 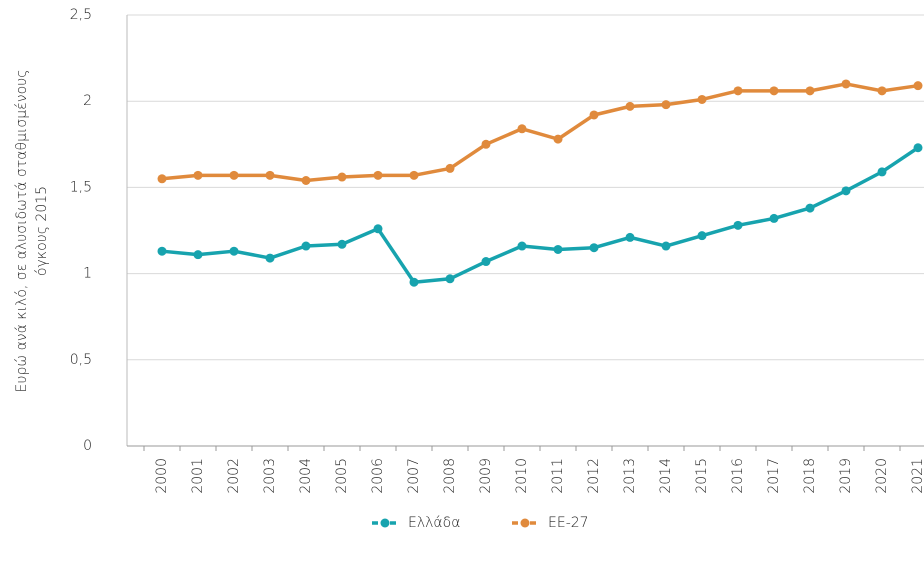 What do you see at coordinates (666, 476) in the screenshot?
I see `x-tick-label: 2014` at bounding box center [666, 476].